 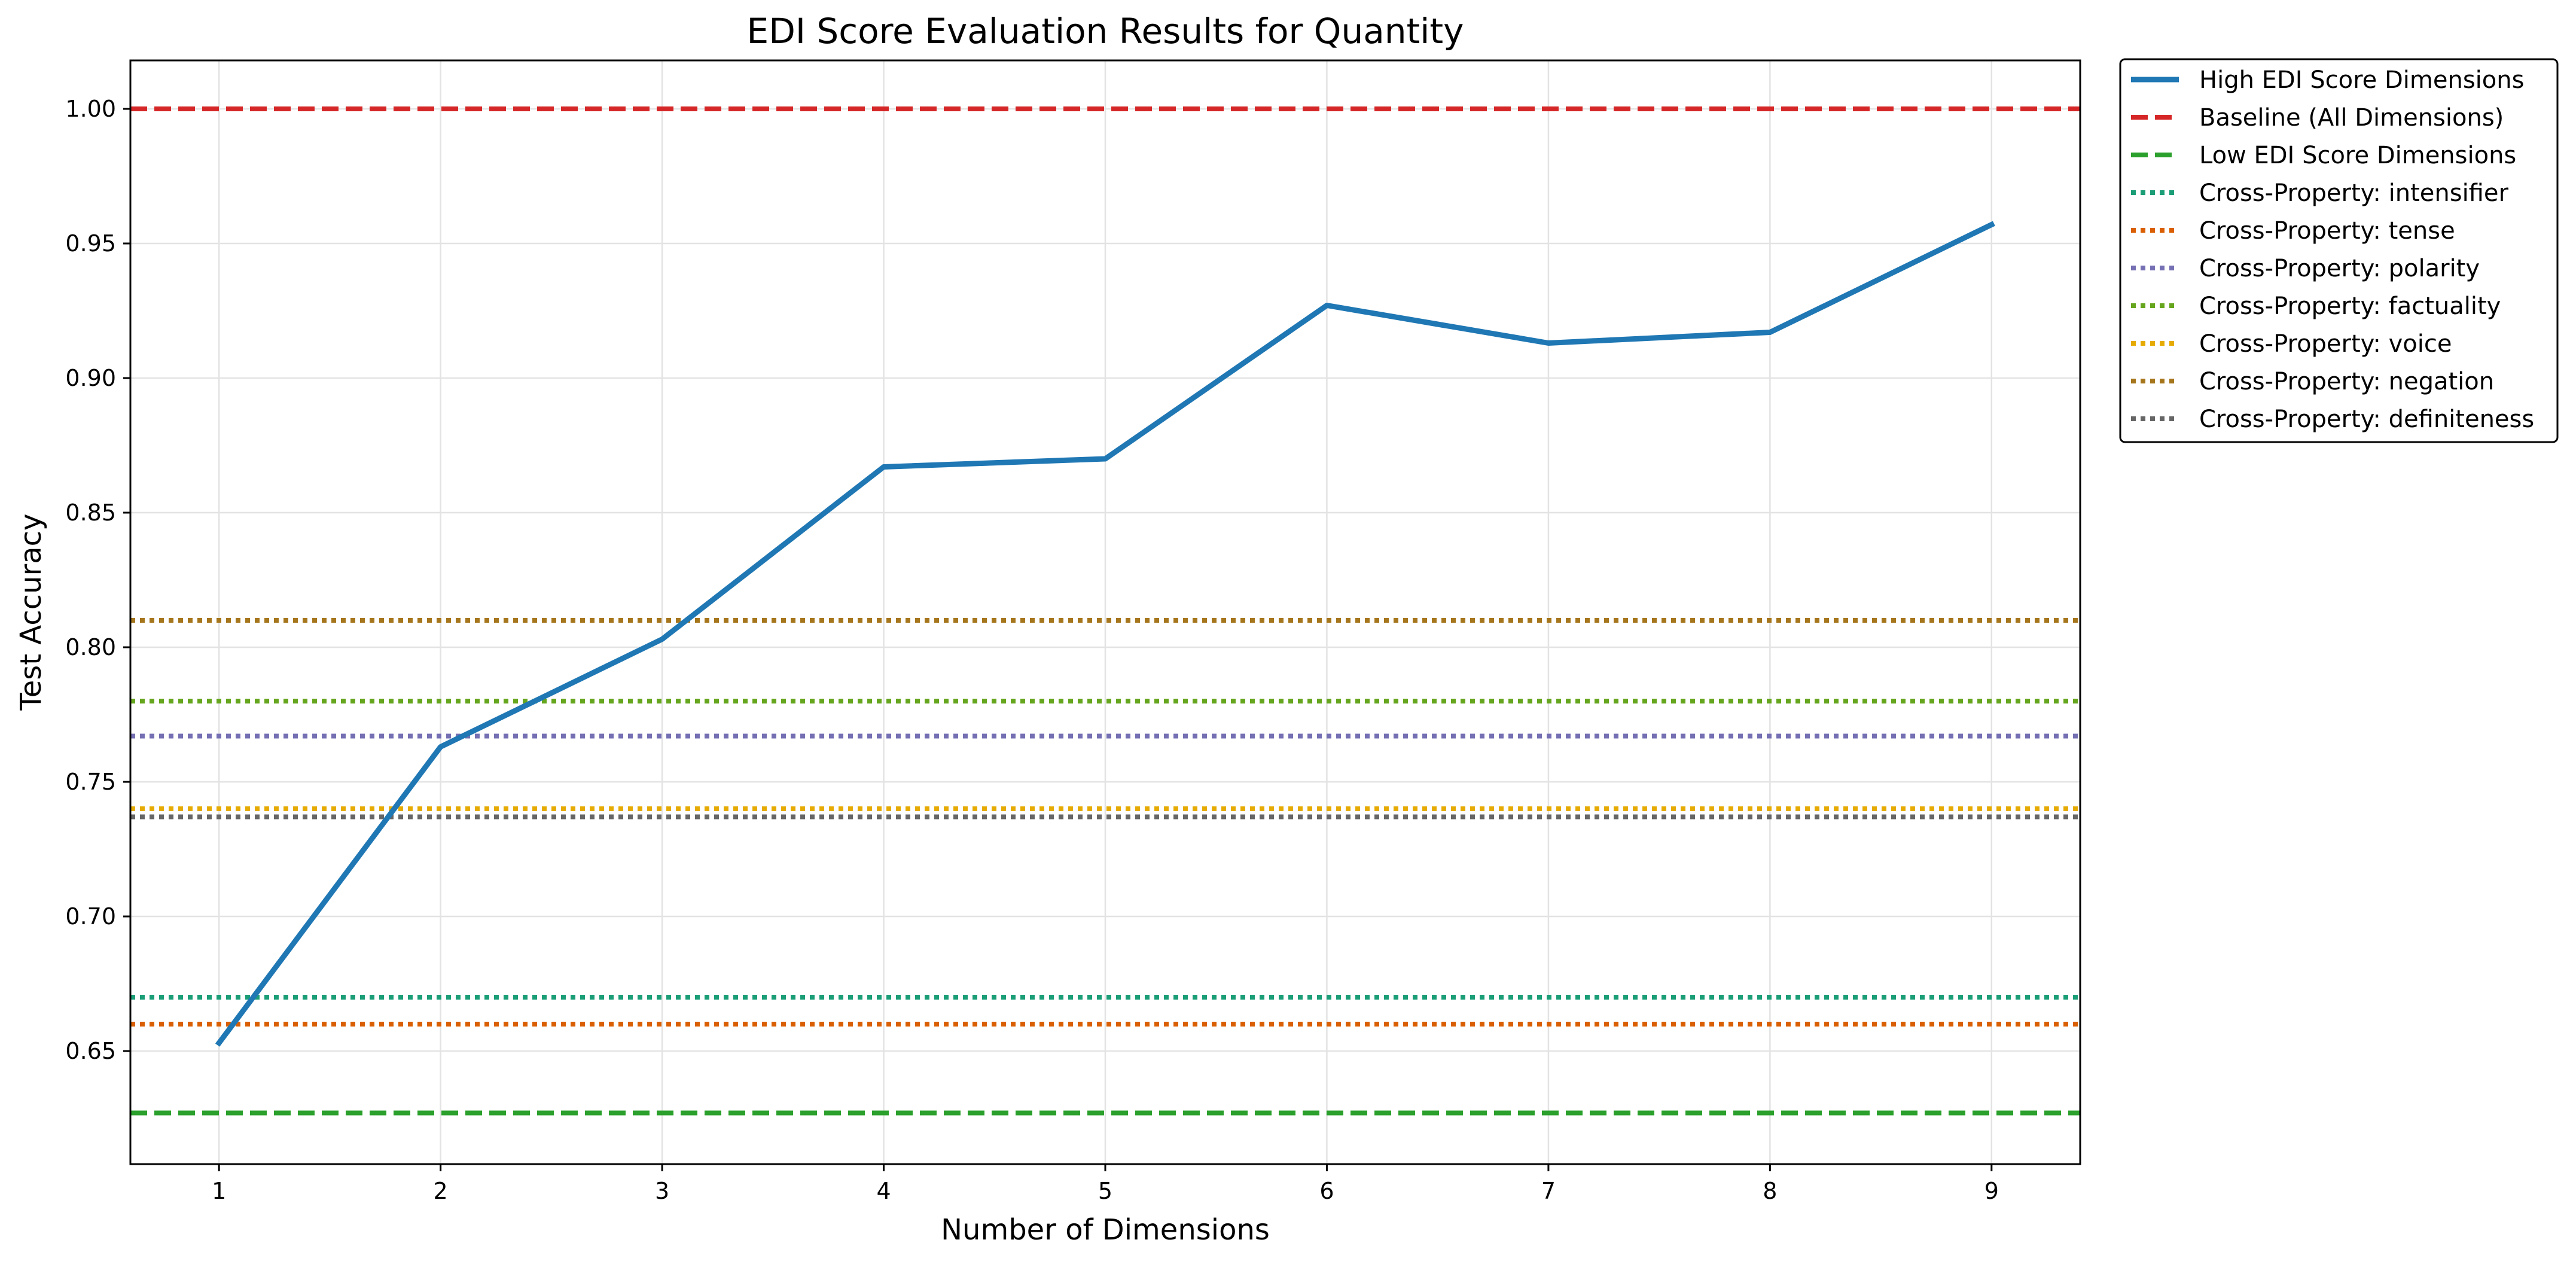 What do you see at coordinates (91, 782) in the screenshot?
I see `y-tick-label: 0.75` at bounding box center [91, 782].